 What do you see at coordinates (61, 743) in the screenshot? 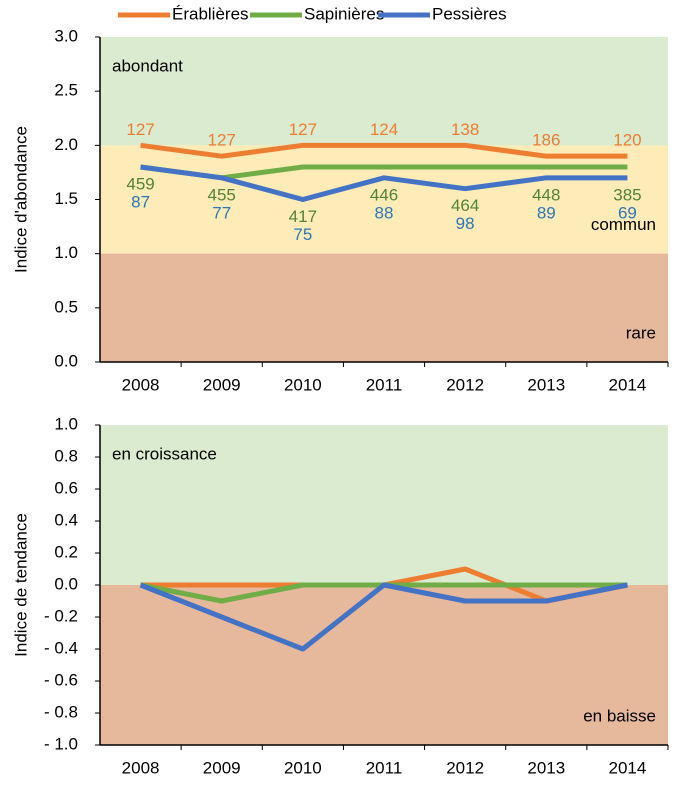
I see `y-tick-label: - 1.0` at bounding box center [61, 743].